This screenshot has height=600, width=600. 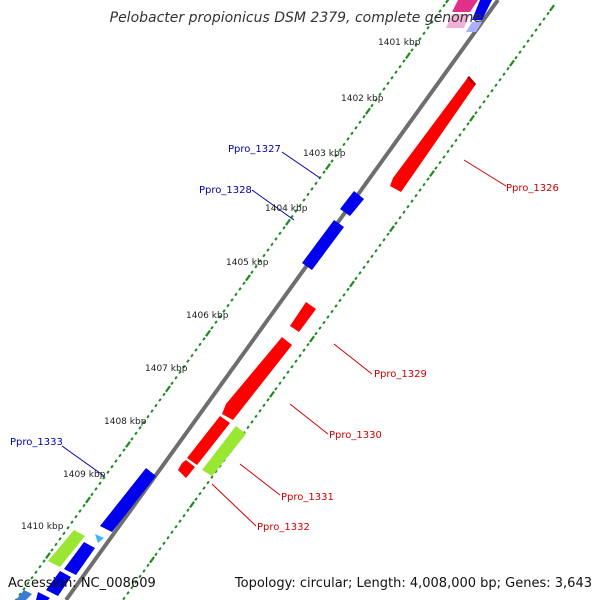 I want to click on kbp-label-1409: 1409 kbp, so click(x=84, y=475).